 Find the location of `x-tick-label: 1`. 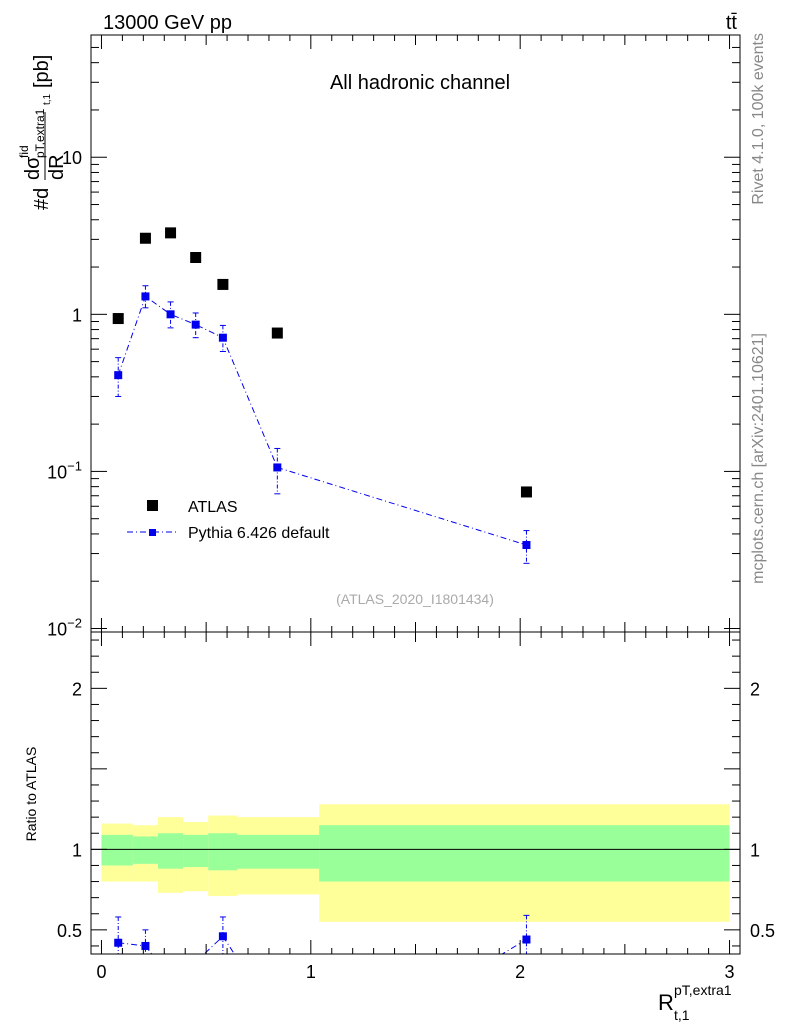

x-tick-label: 1 is located at coordinates (311, 972).